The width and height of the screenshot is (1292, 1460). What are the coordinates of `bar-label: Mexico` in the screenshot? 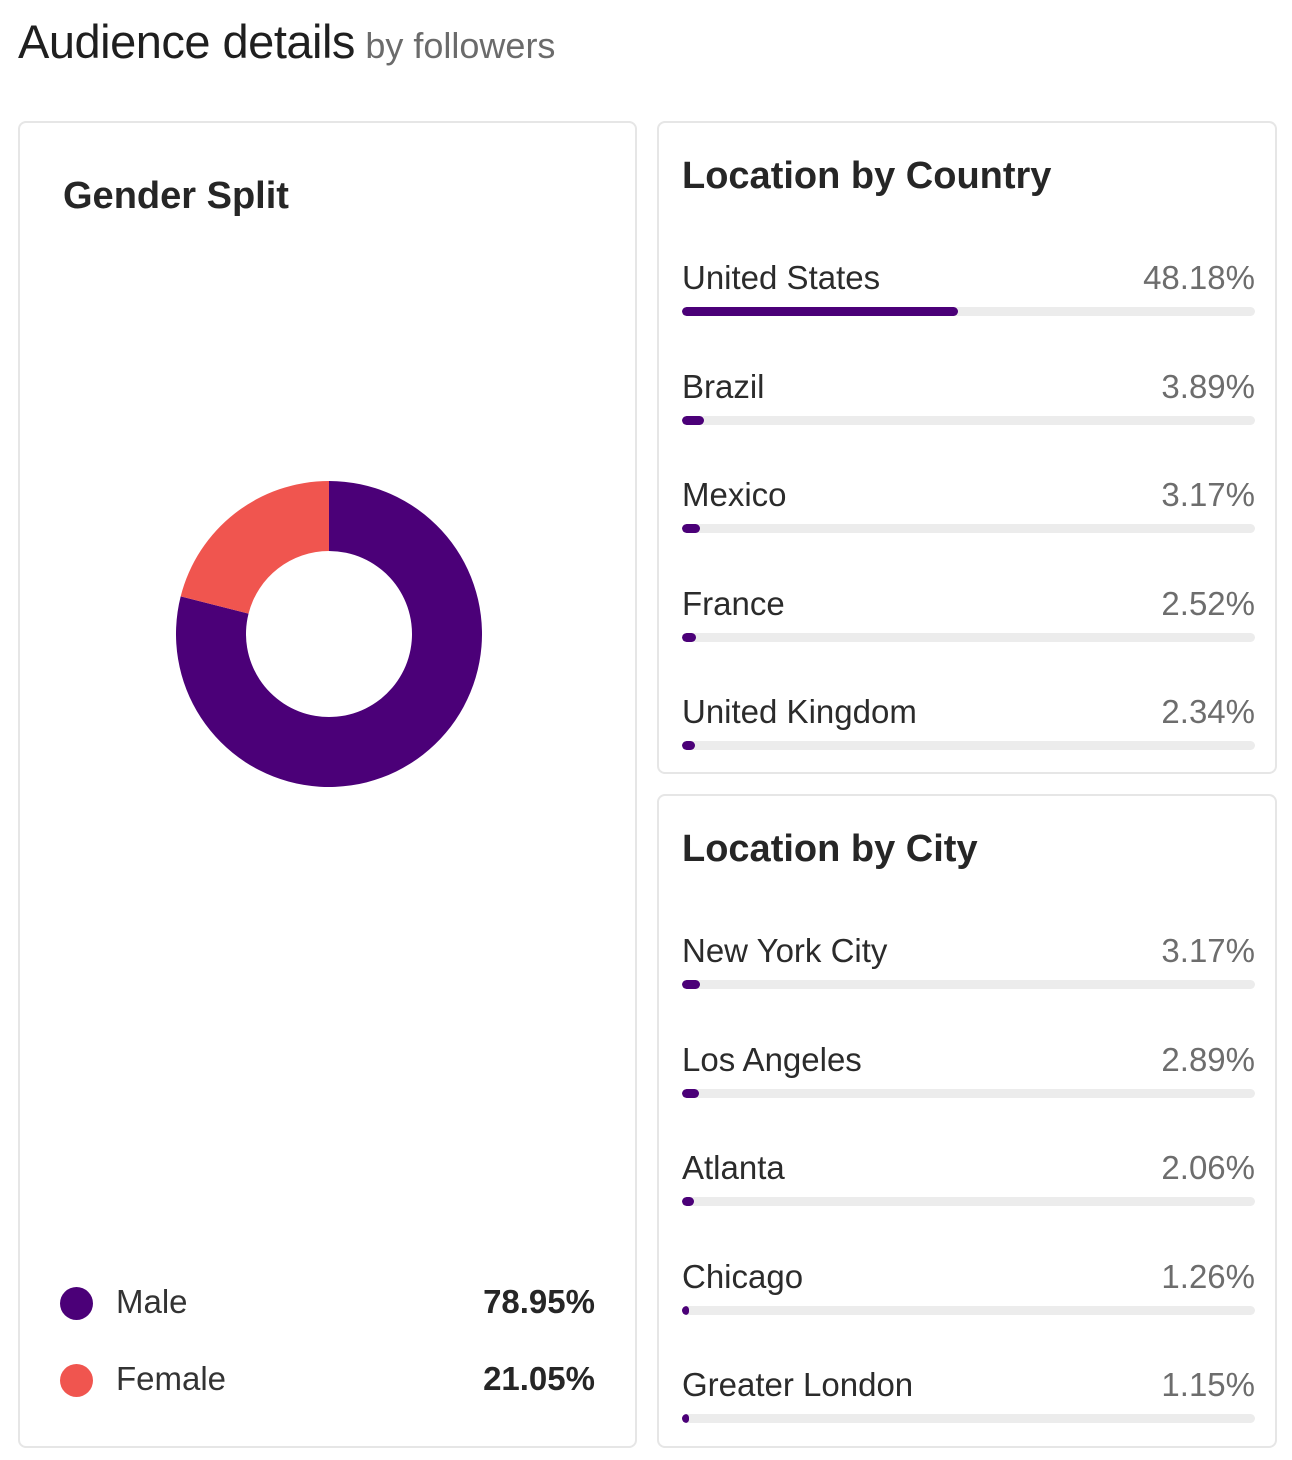 It's located at (734, 494).